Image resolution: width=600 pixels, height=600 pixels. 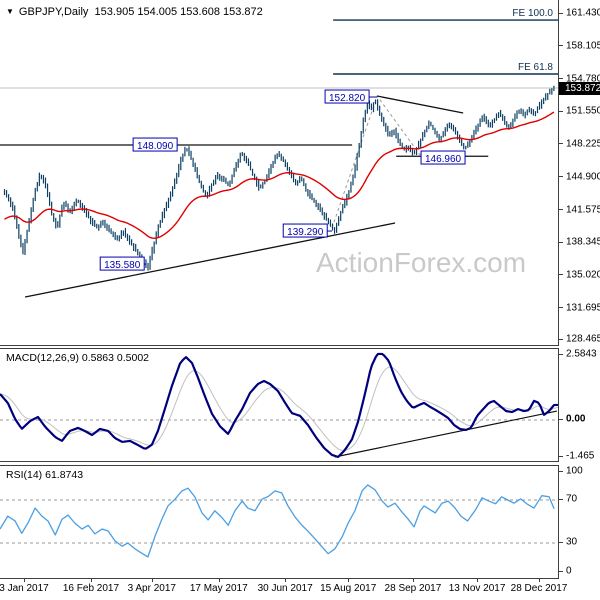 What do you see at coordinates (477, 588) in the screenshot?
I see `time-axis-label: 13 Nov 2017` at bounding box center [477, 588].